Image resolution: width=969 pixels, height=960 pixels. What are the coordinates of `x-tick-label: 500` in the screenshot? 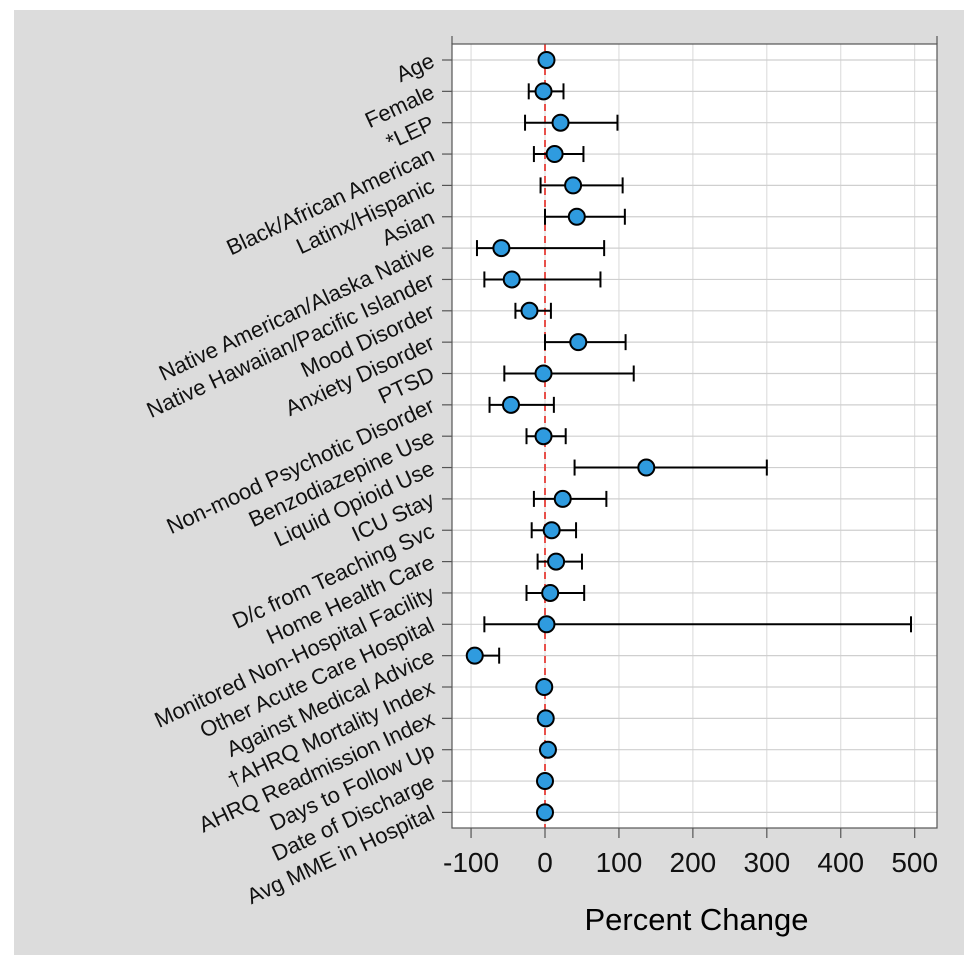 It's located at (914, 862).